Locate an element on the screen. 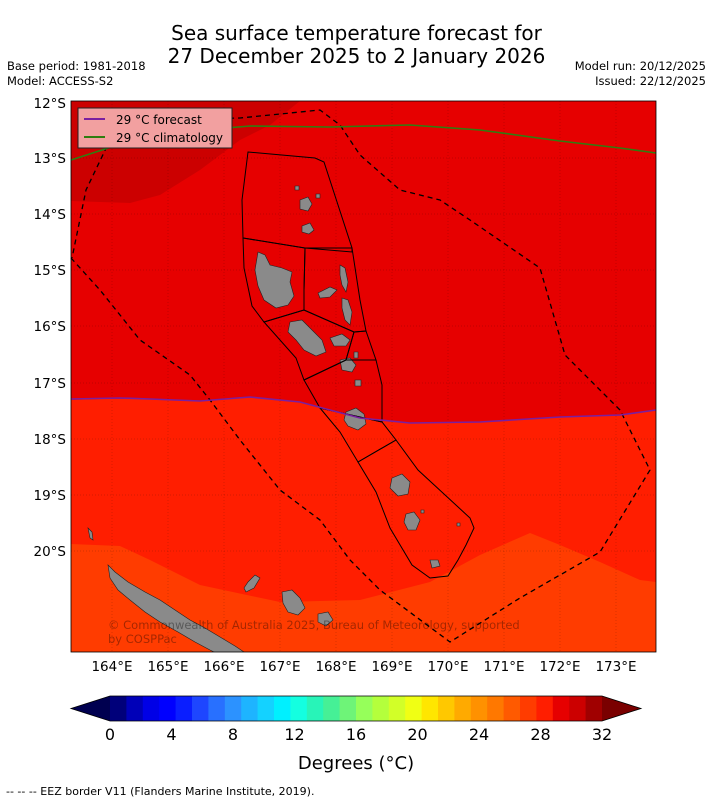 The image size is (713, 804). lat-tick-label: 16°S is located at coordinates (50, 327).